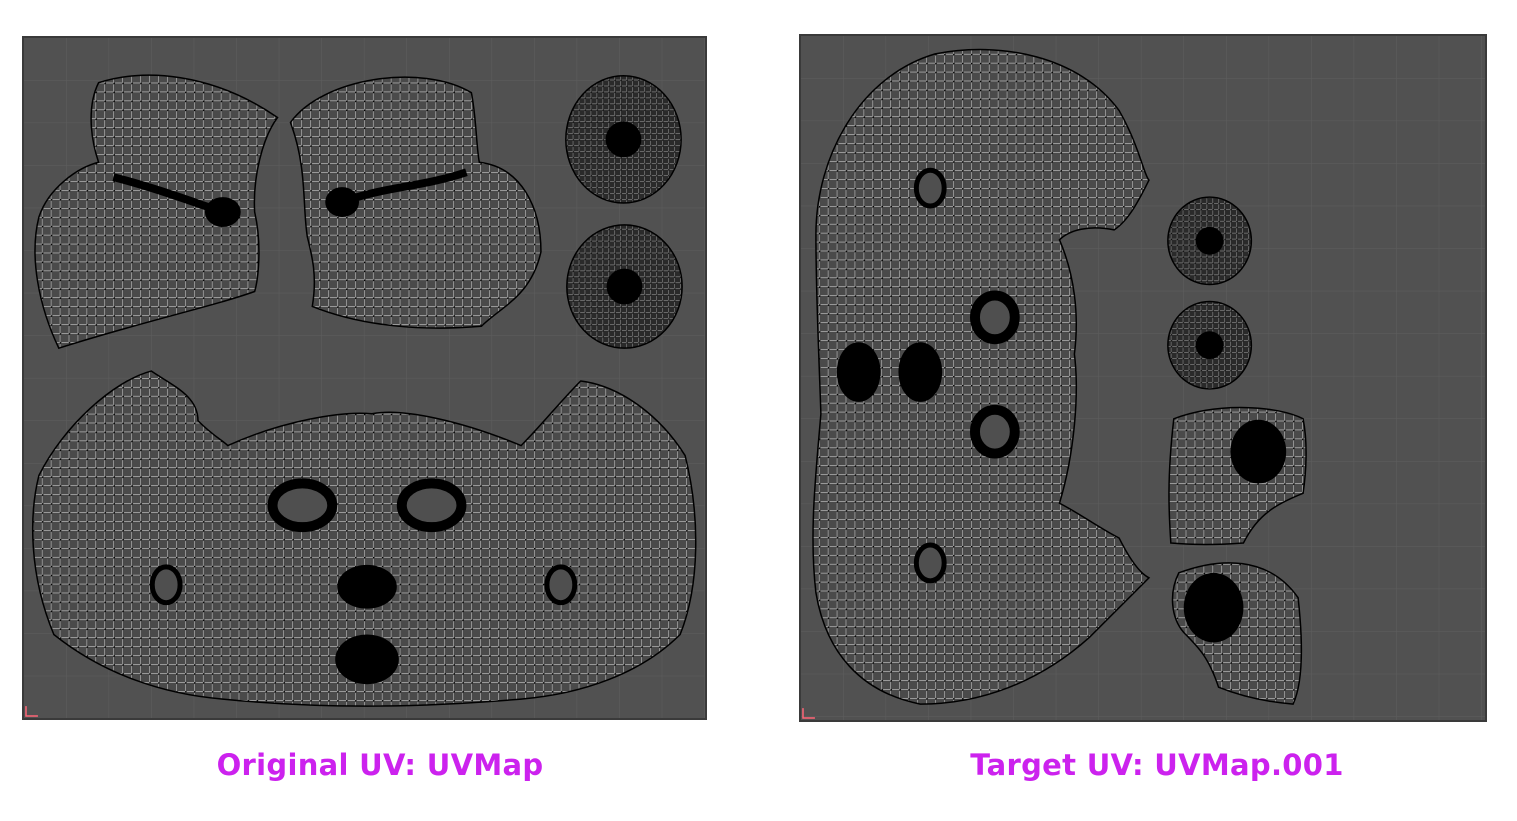 The width and height of the screenshot is (1517, 821). Describe the element at coordinates (1237, 476) in the screenshot. I see `ear-island-upper` at that location.